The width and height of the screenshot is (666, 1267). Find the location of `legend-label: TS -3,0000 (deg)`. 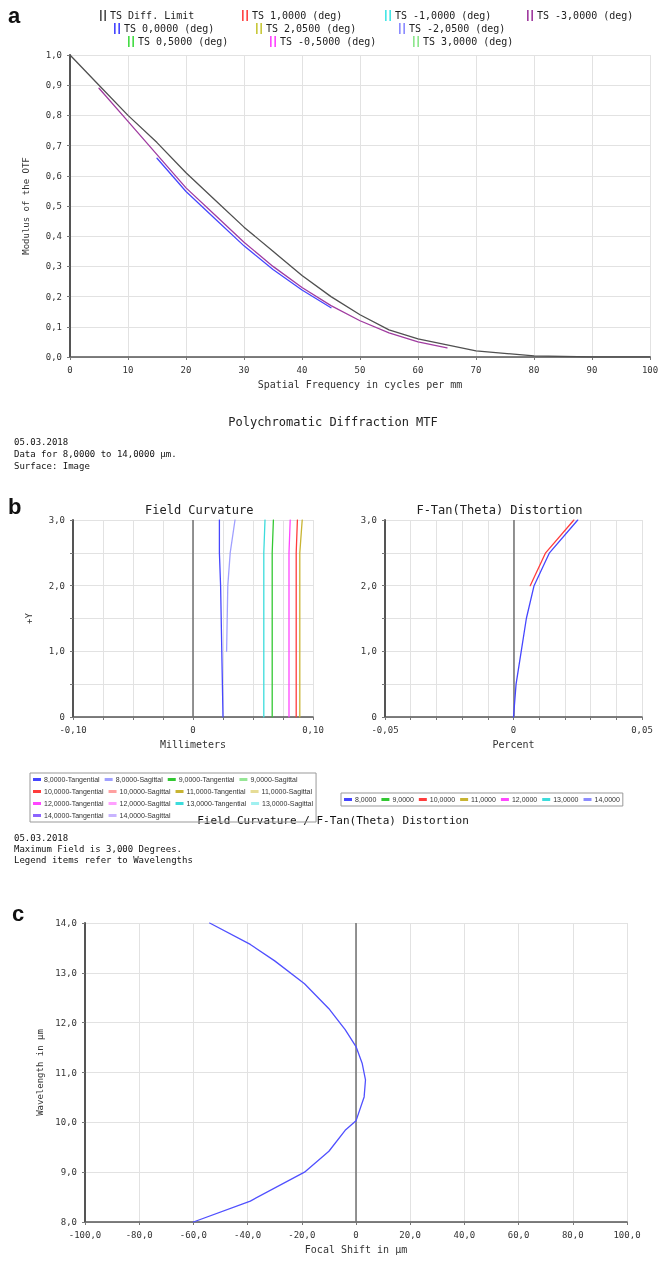

legend-label: TS -3,0000 (deg) is located at coordinates (585, 15).